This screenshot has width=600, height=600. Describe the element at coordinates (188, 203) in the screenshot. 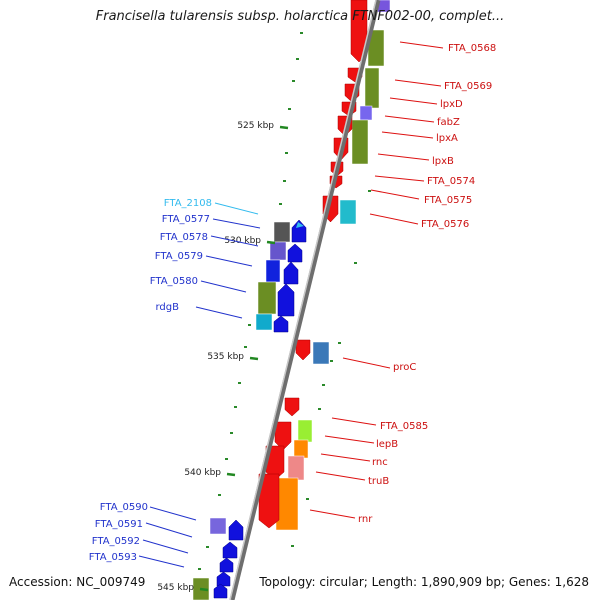

I see `gene-label-fta-2108: FTA_2108` at that location.